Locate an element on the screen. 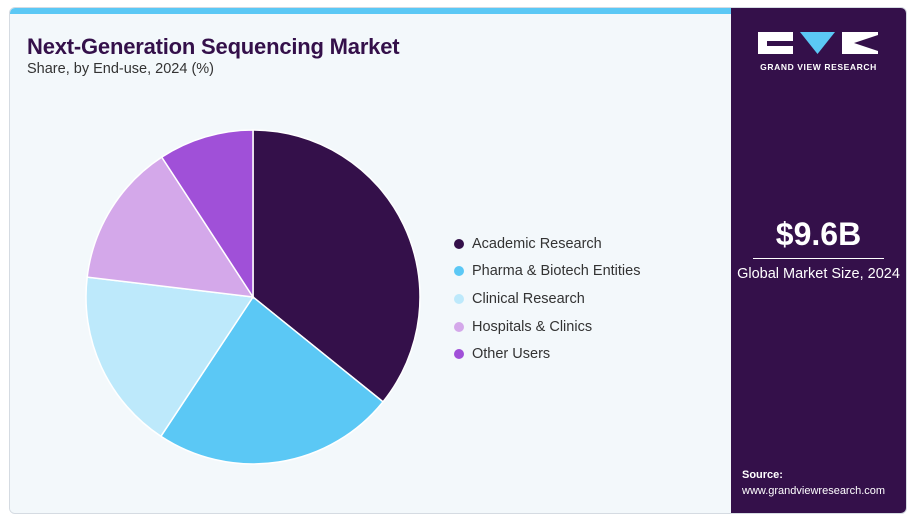 The image size is (914, 522). legend-label: Hospitals & Clinics is located at coordinates (532, 326).